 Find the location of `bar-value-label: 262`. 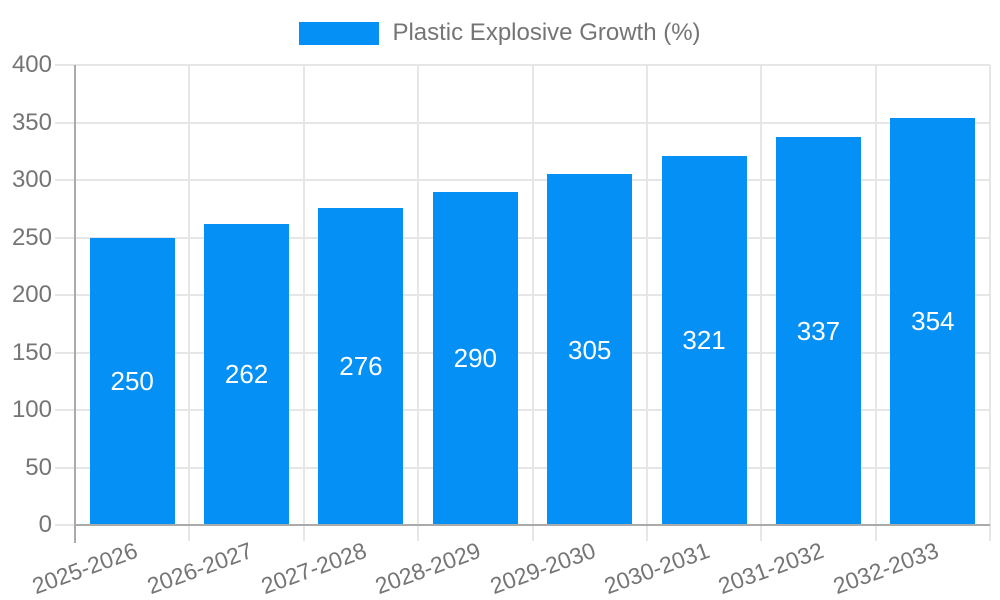

bar-value-label: 262 is located at coordinates (246, 374).